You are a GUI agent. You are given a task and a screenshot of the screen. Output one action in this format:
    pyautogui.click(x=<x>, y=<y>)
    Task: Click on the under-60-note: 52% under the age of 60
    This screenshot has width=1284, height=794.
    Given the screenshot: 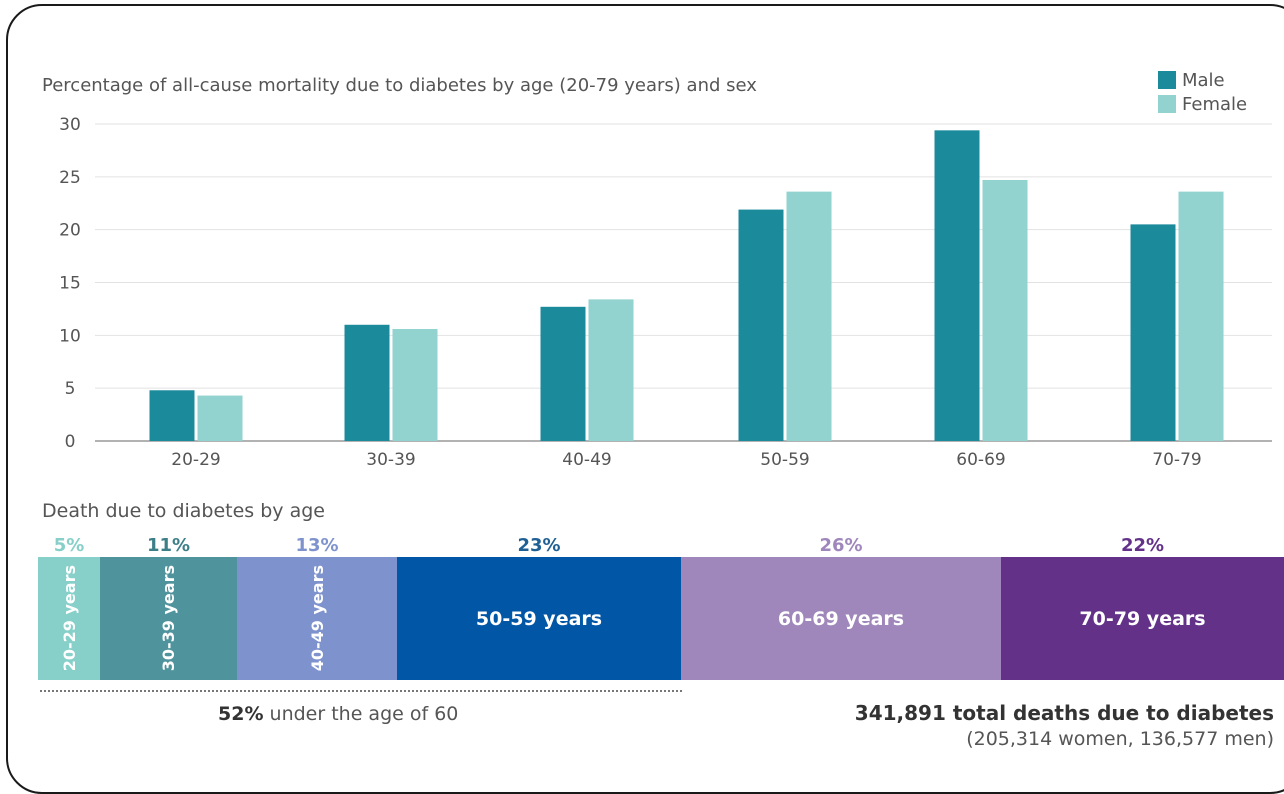 What is the action you would take?
    pyautogui.click(x=338, y=714)
    